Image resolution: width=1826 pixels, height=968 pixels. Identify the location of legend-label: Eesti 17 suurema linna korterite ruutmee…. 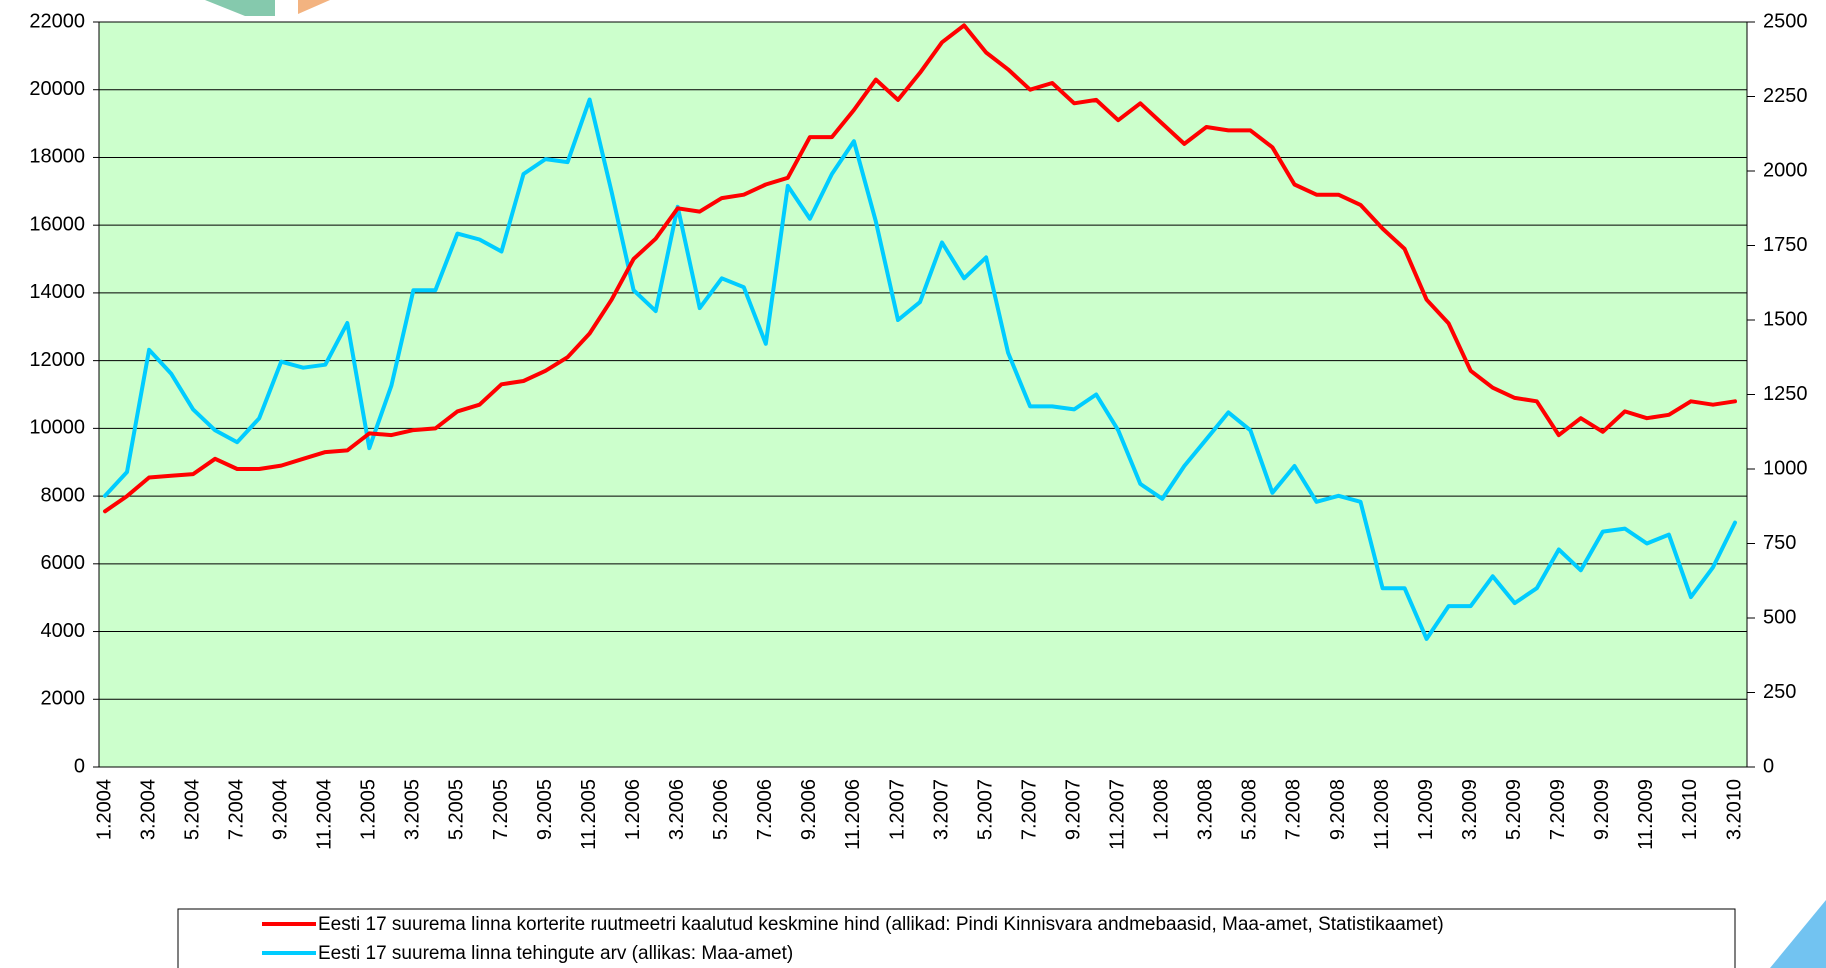
(881, 924).